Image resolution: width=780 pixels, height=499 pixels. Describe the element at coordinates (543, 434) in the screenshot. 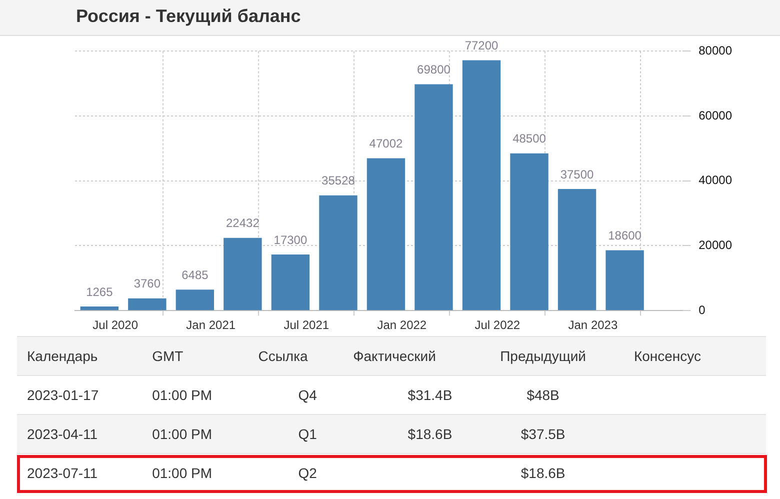

I see `text: $37.5B` at that location.